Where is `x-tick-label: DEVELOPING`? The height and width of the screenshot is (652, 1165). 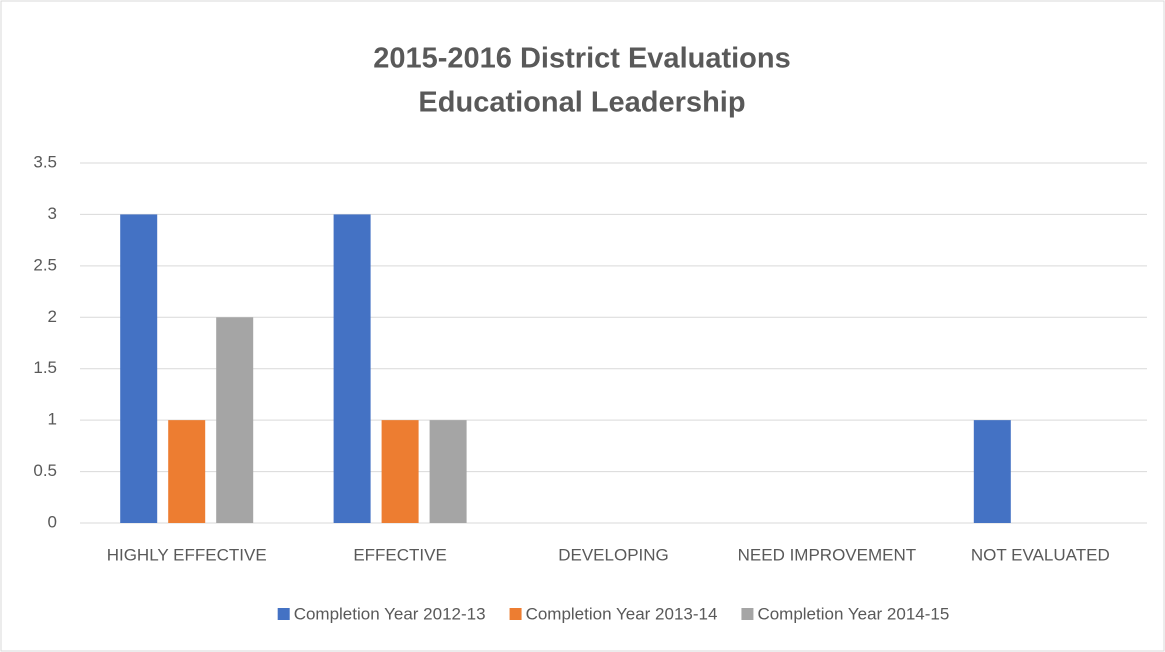
x-tick-label: DEVELOPING is located at coordinates (613, 554).